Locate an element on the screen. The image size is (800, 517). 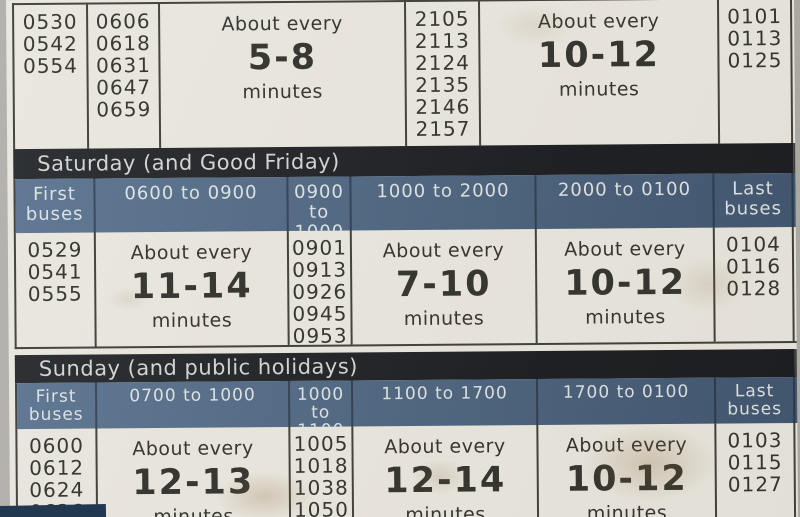
column-header-line: to is located at coordinates (319, 212).